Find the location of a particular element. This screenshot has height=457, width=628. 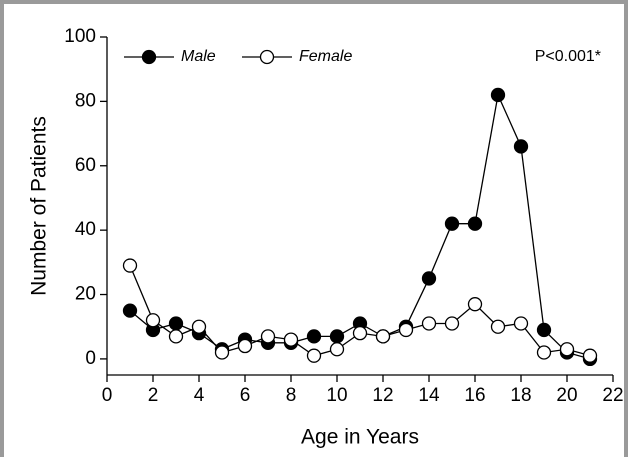

x-axis-label: Age in Years is located at coordinates (360, 437).